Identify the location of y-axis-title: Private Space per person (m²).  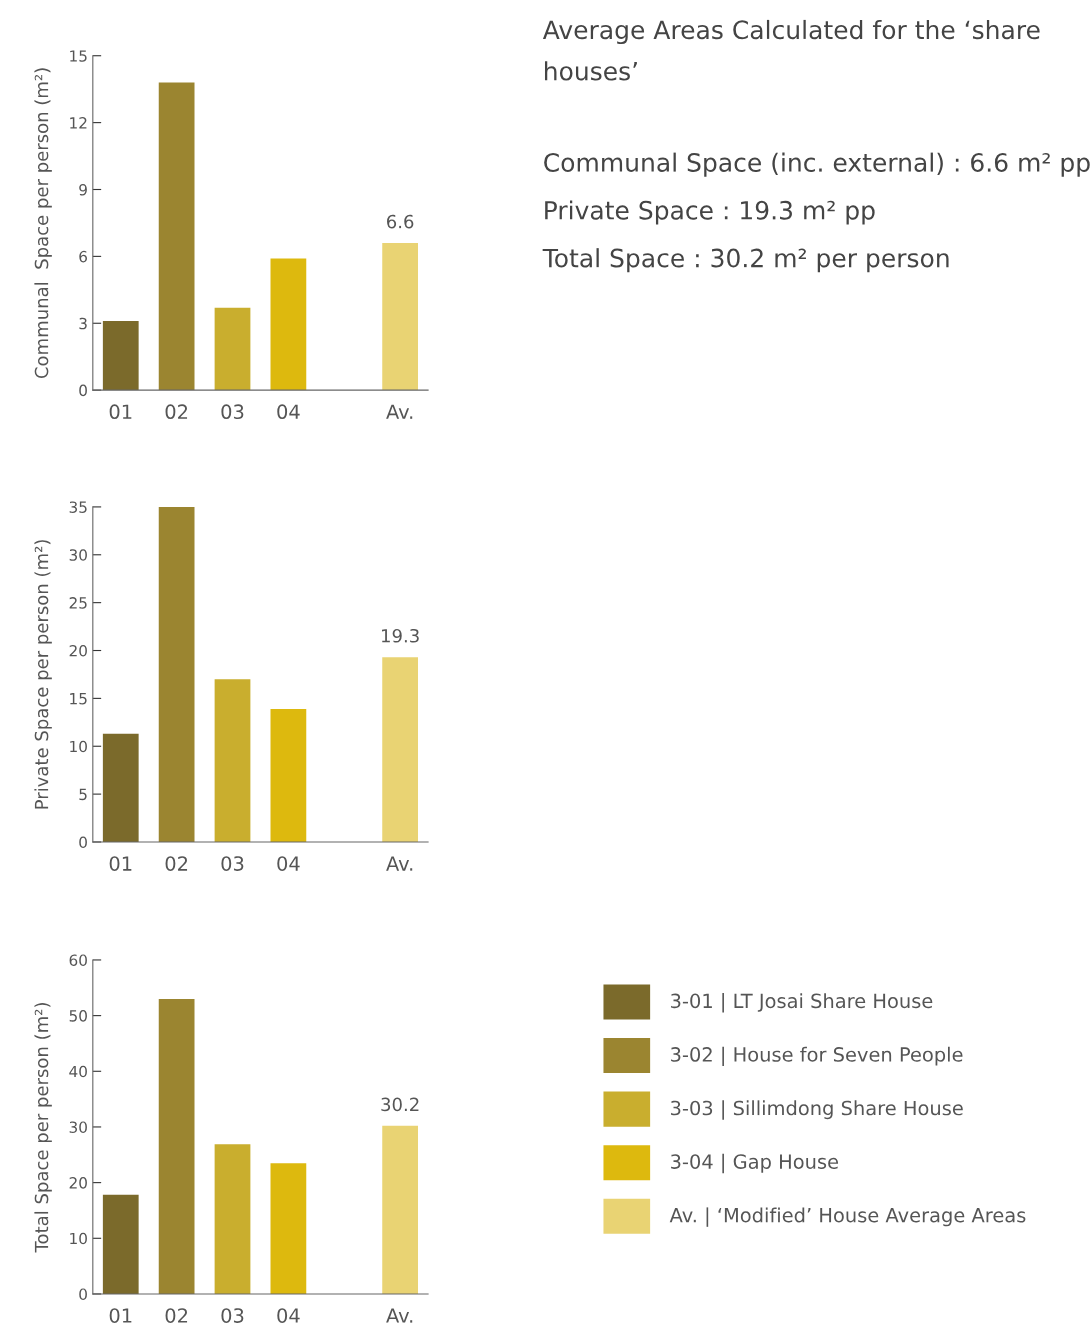
(43, 674).